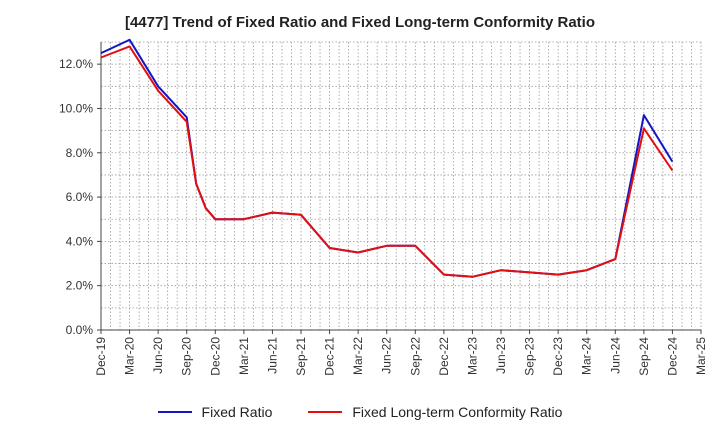  Describe the element at coordinates (358, 356) in the screenshot. I see `x-tick-label: Mar-22` at that location.